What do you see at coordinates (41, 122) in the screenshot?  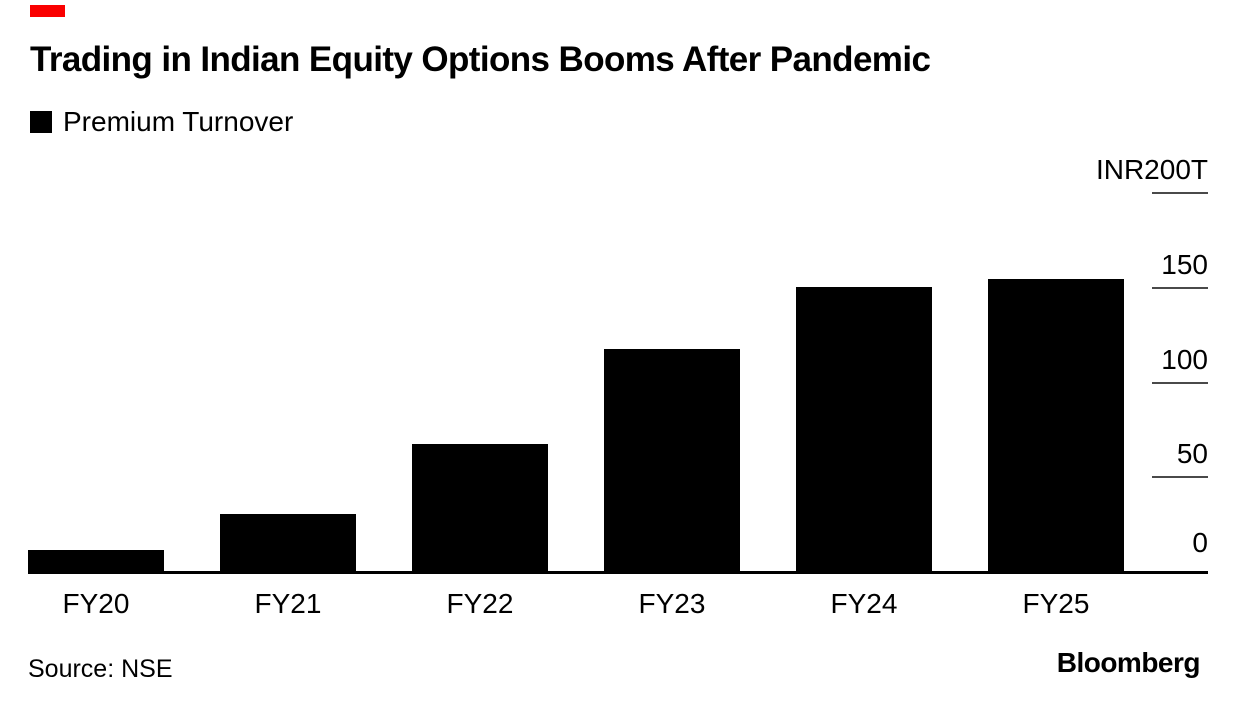 I see `legend-swatch` at bounding box center [41, 122].